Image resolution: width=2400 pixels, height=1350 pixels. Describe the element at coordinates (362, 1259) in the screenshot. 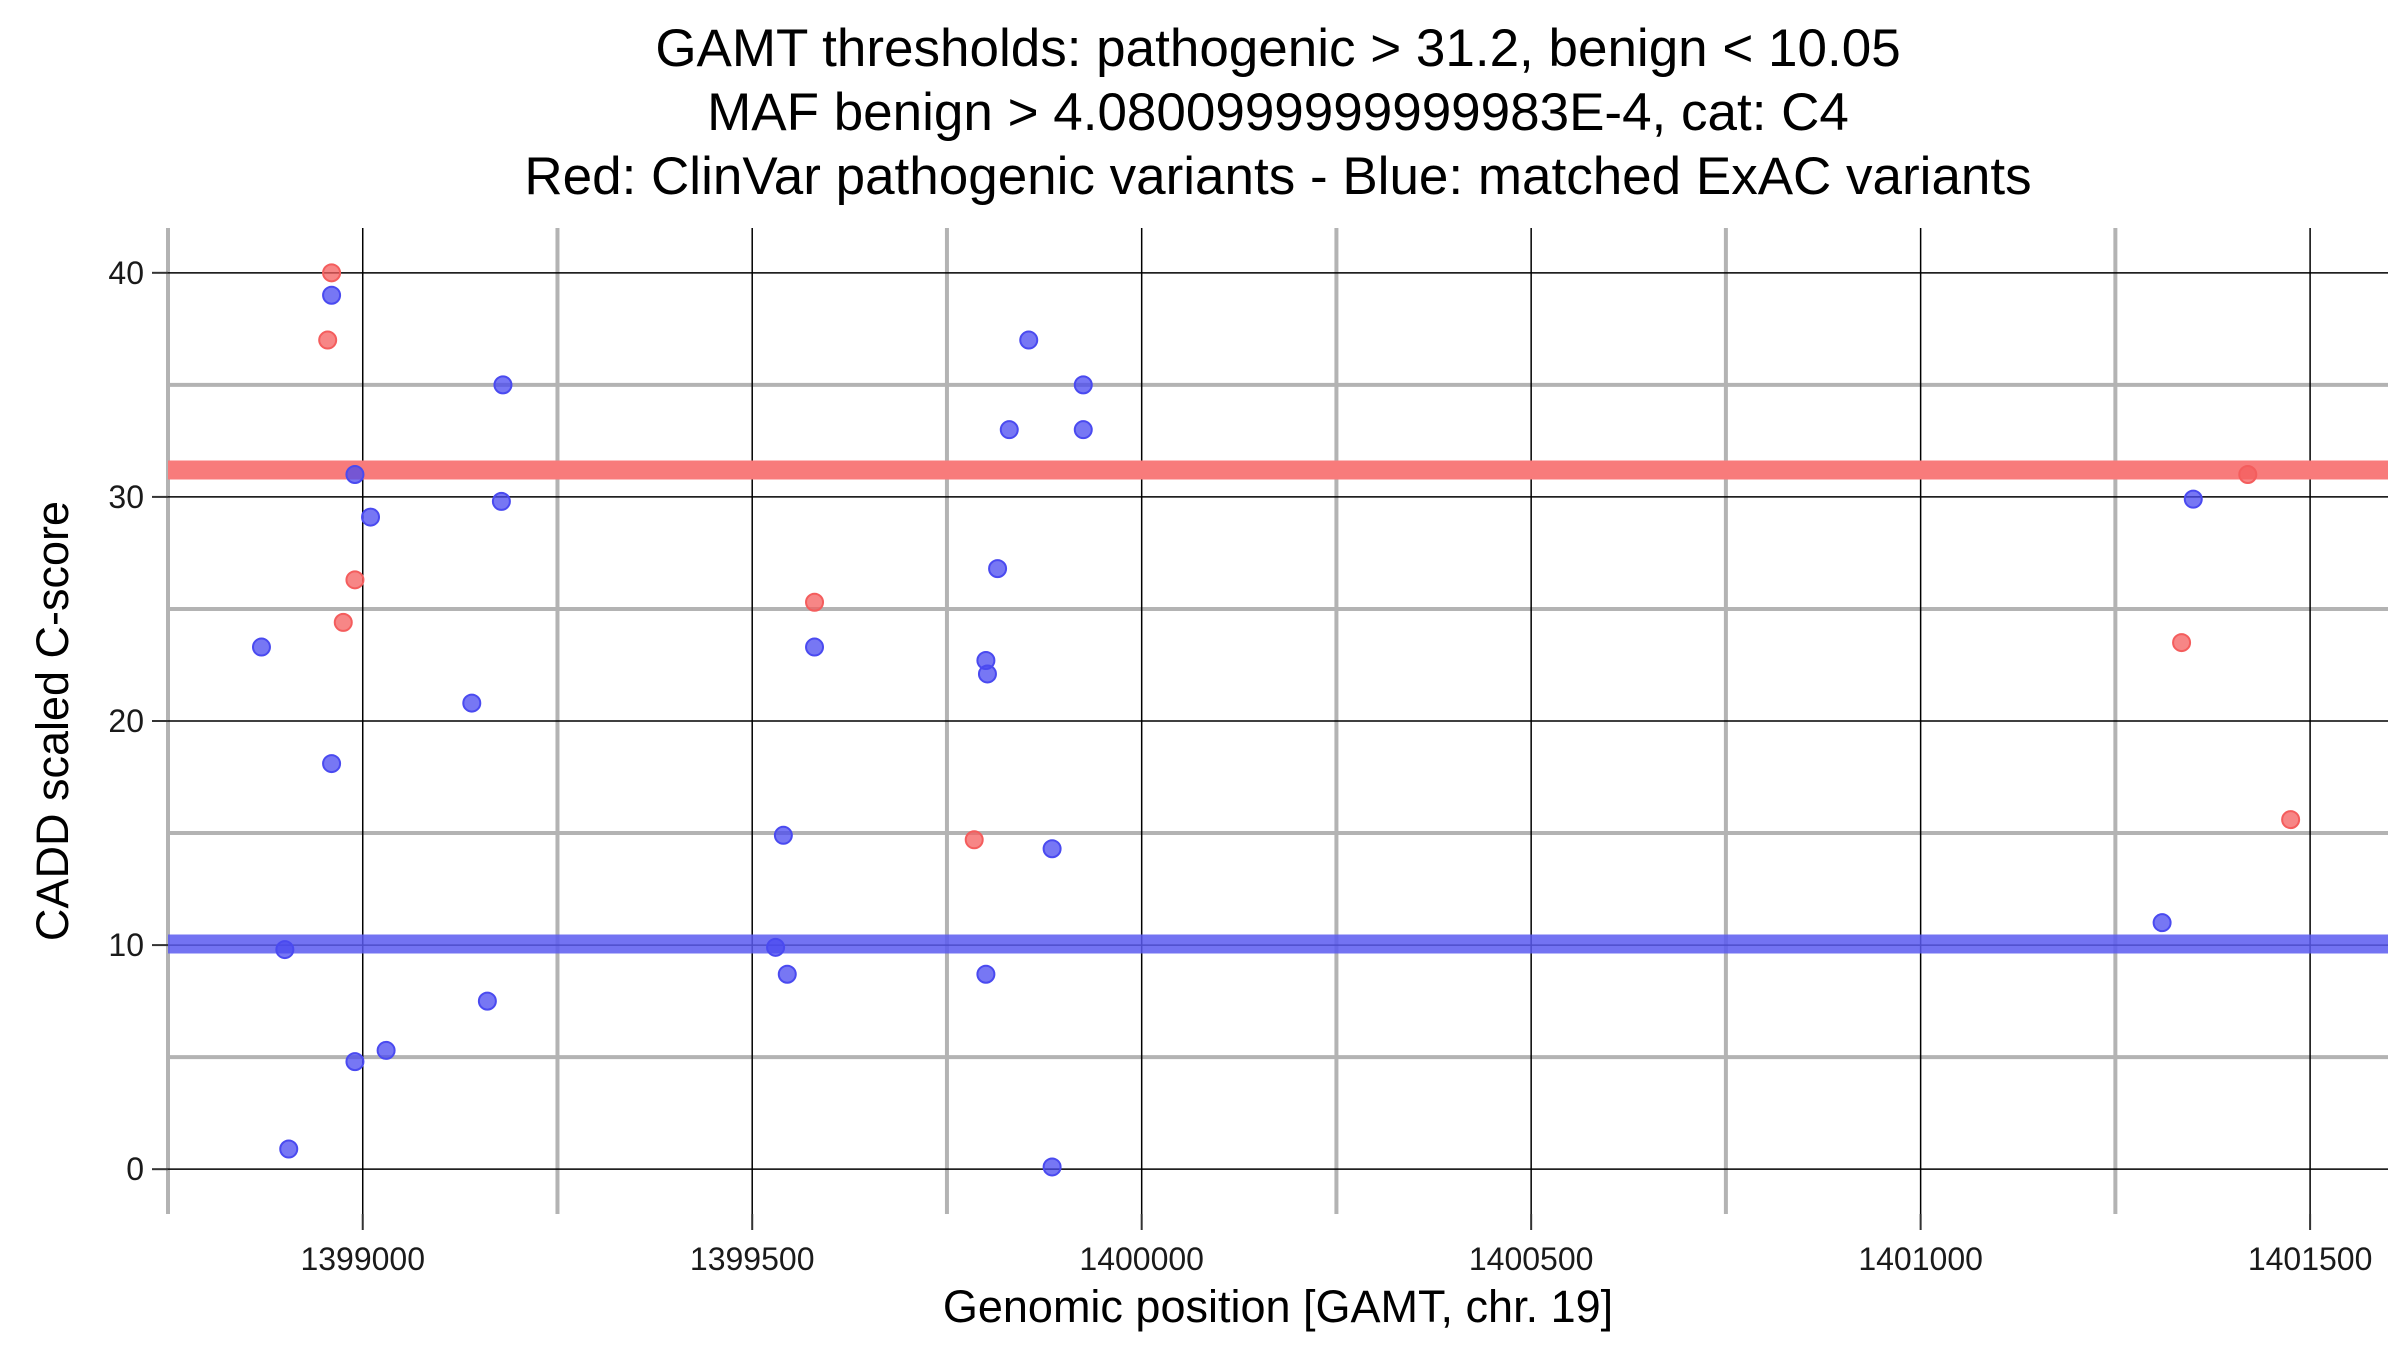

I see `x-tick-label: 1399000` at that location.